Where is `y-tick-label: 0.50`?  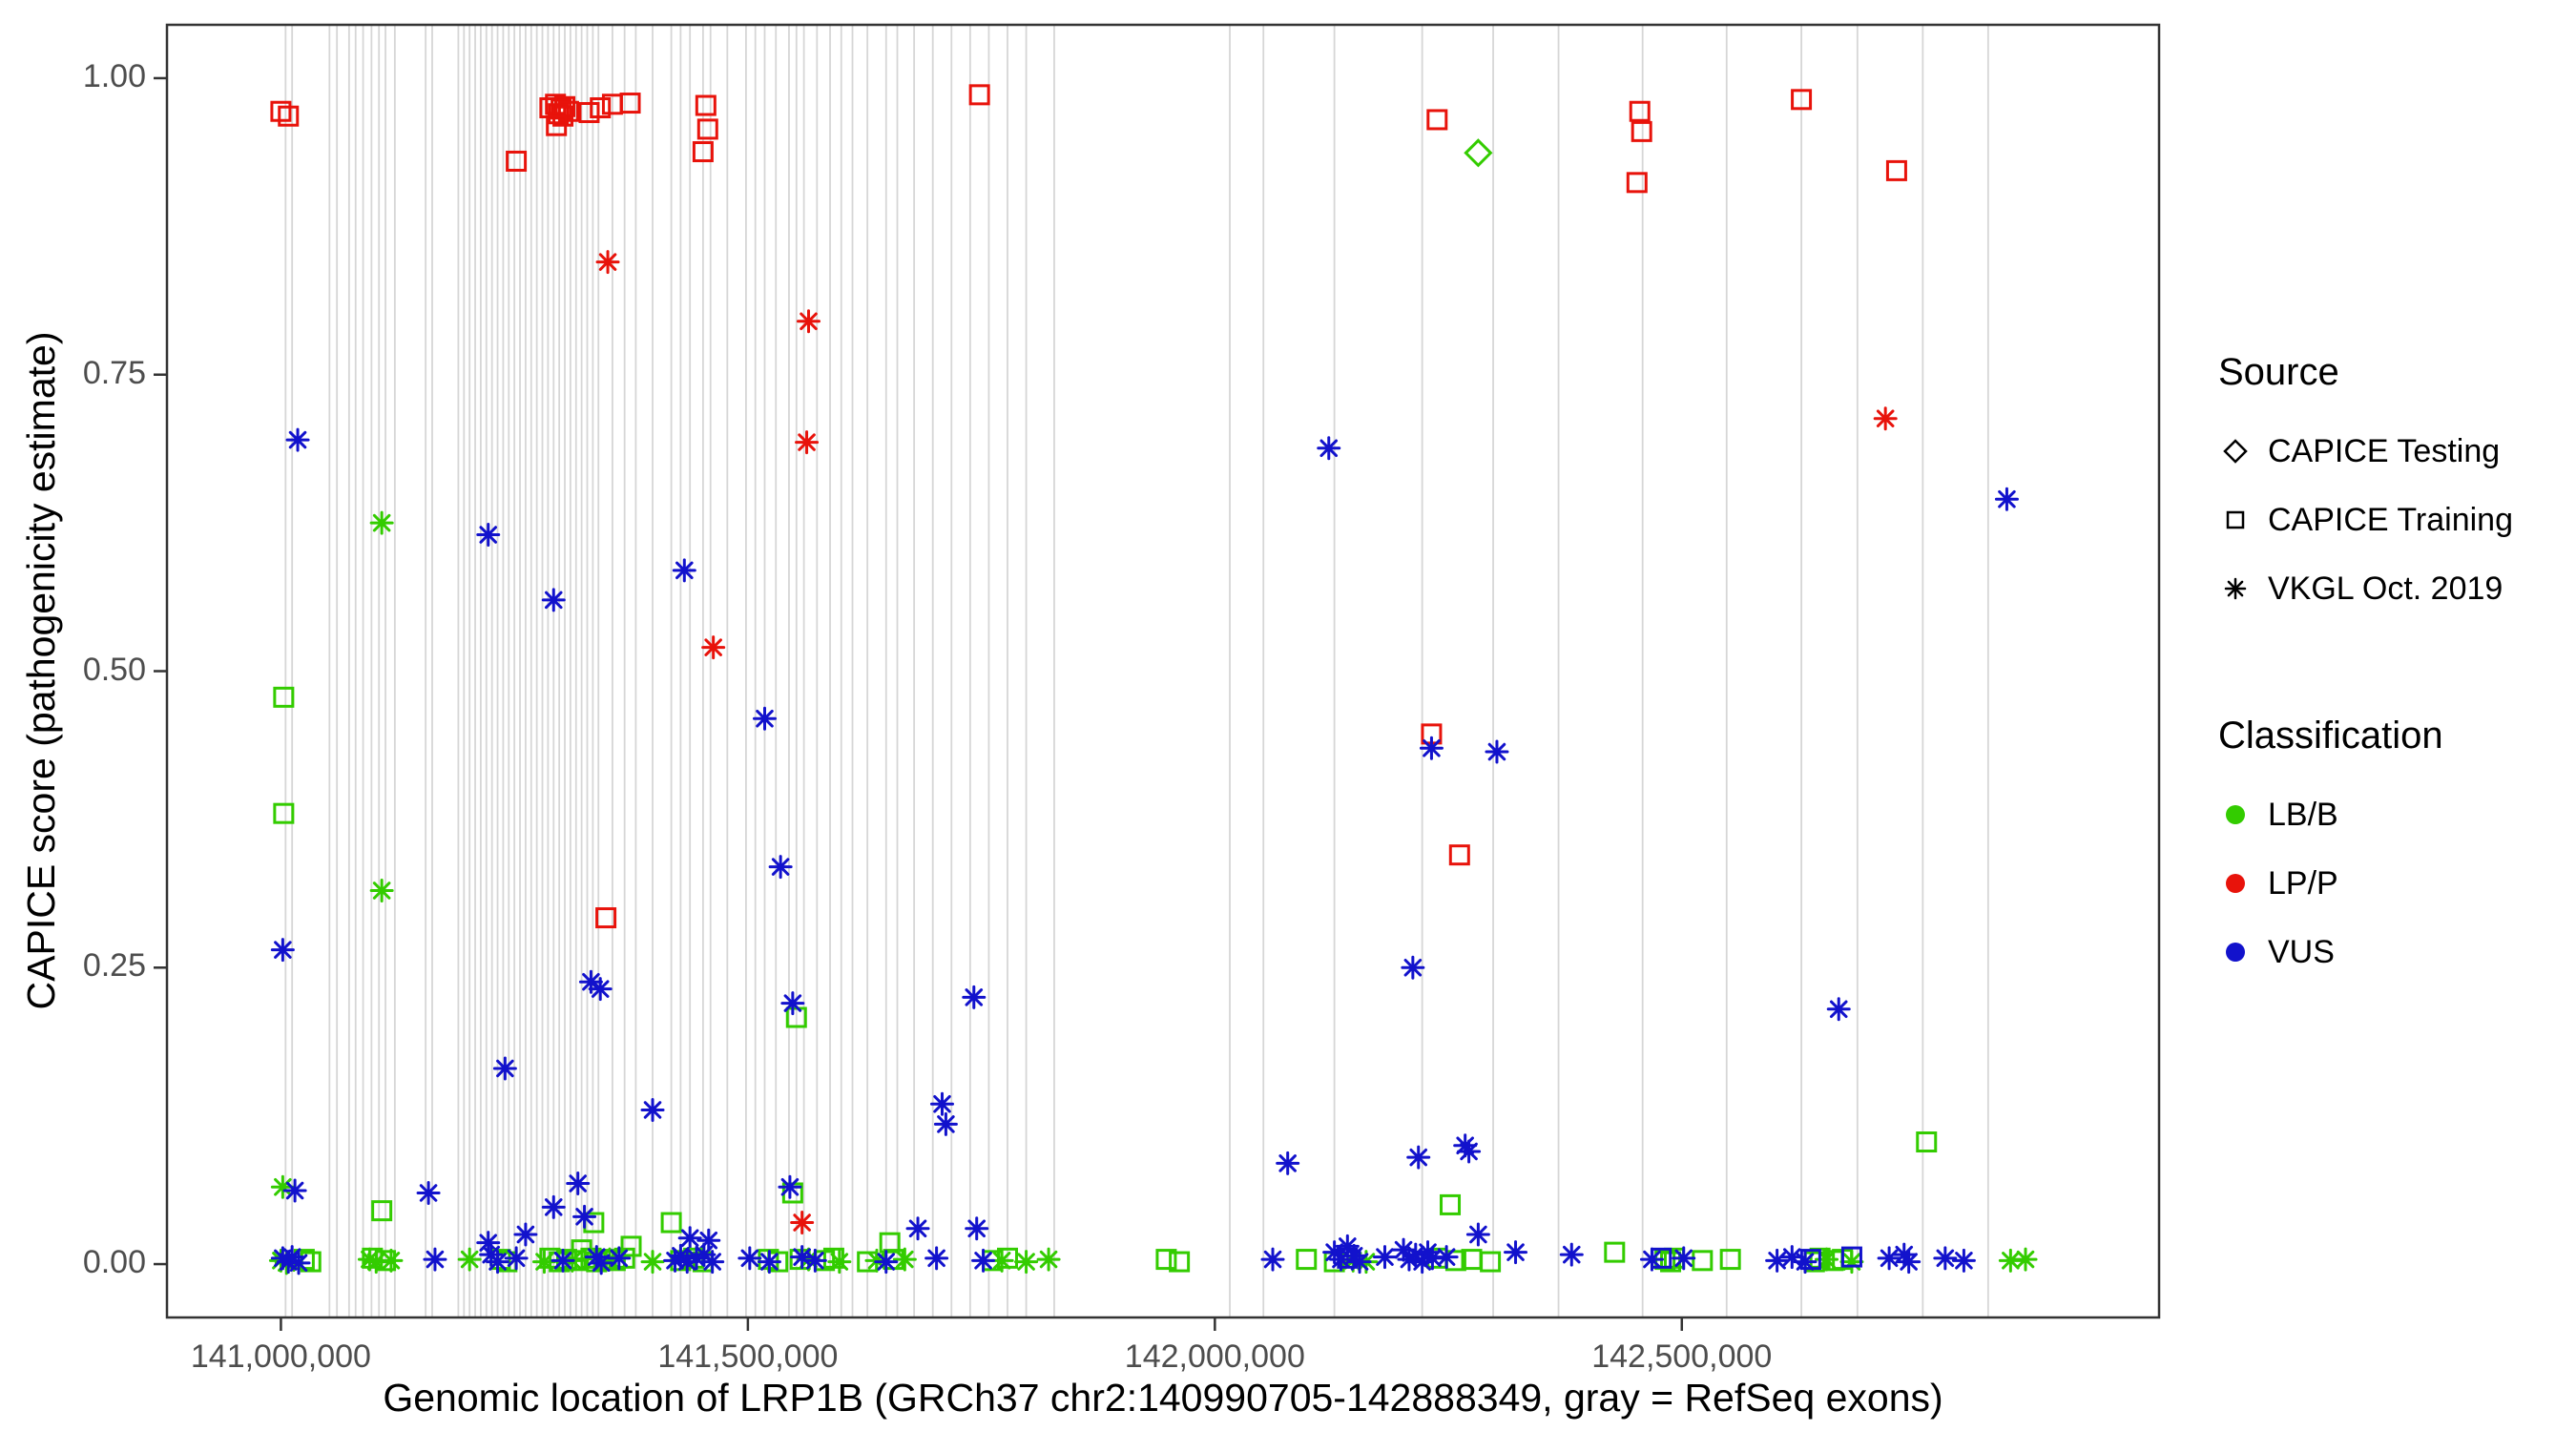 y-tick-label: 0.50 is located at coordinates (114, 669).